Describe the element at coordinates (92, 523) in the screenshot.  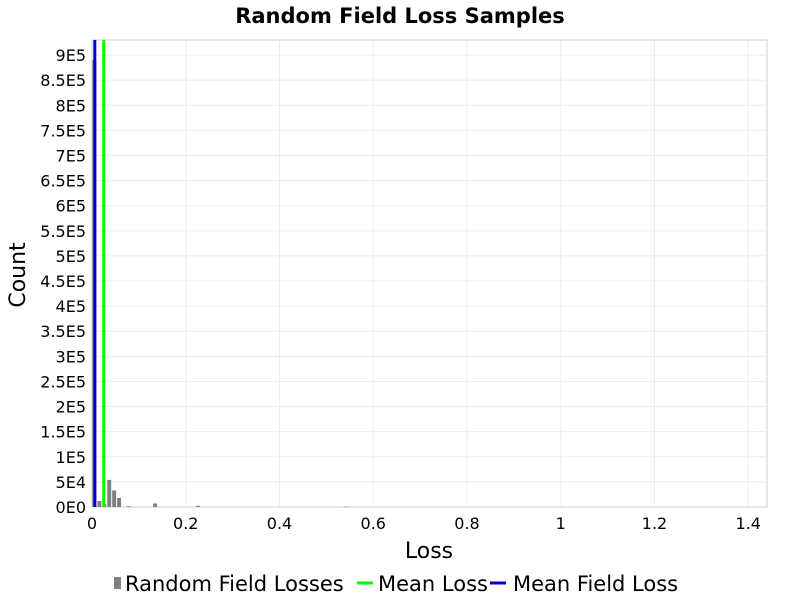
I see `x-tick-label: 0` at that location.